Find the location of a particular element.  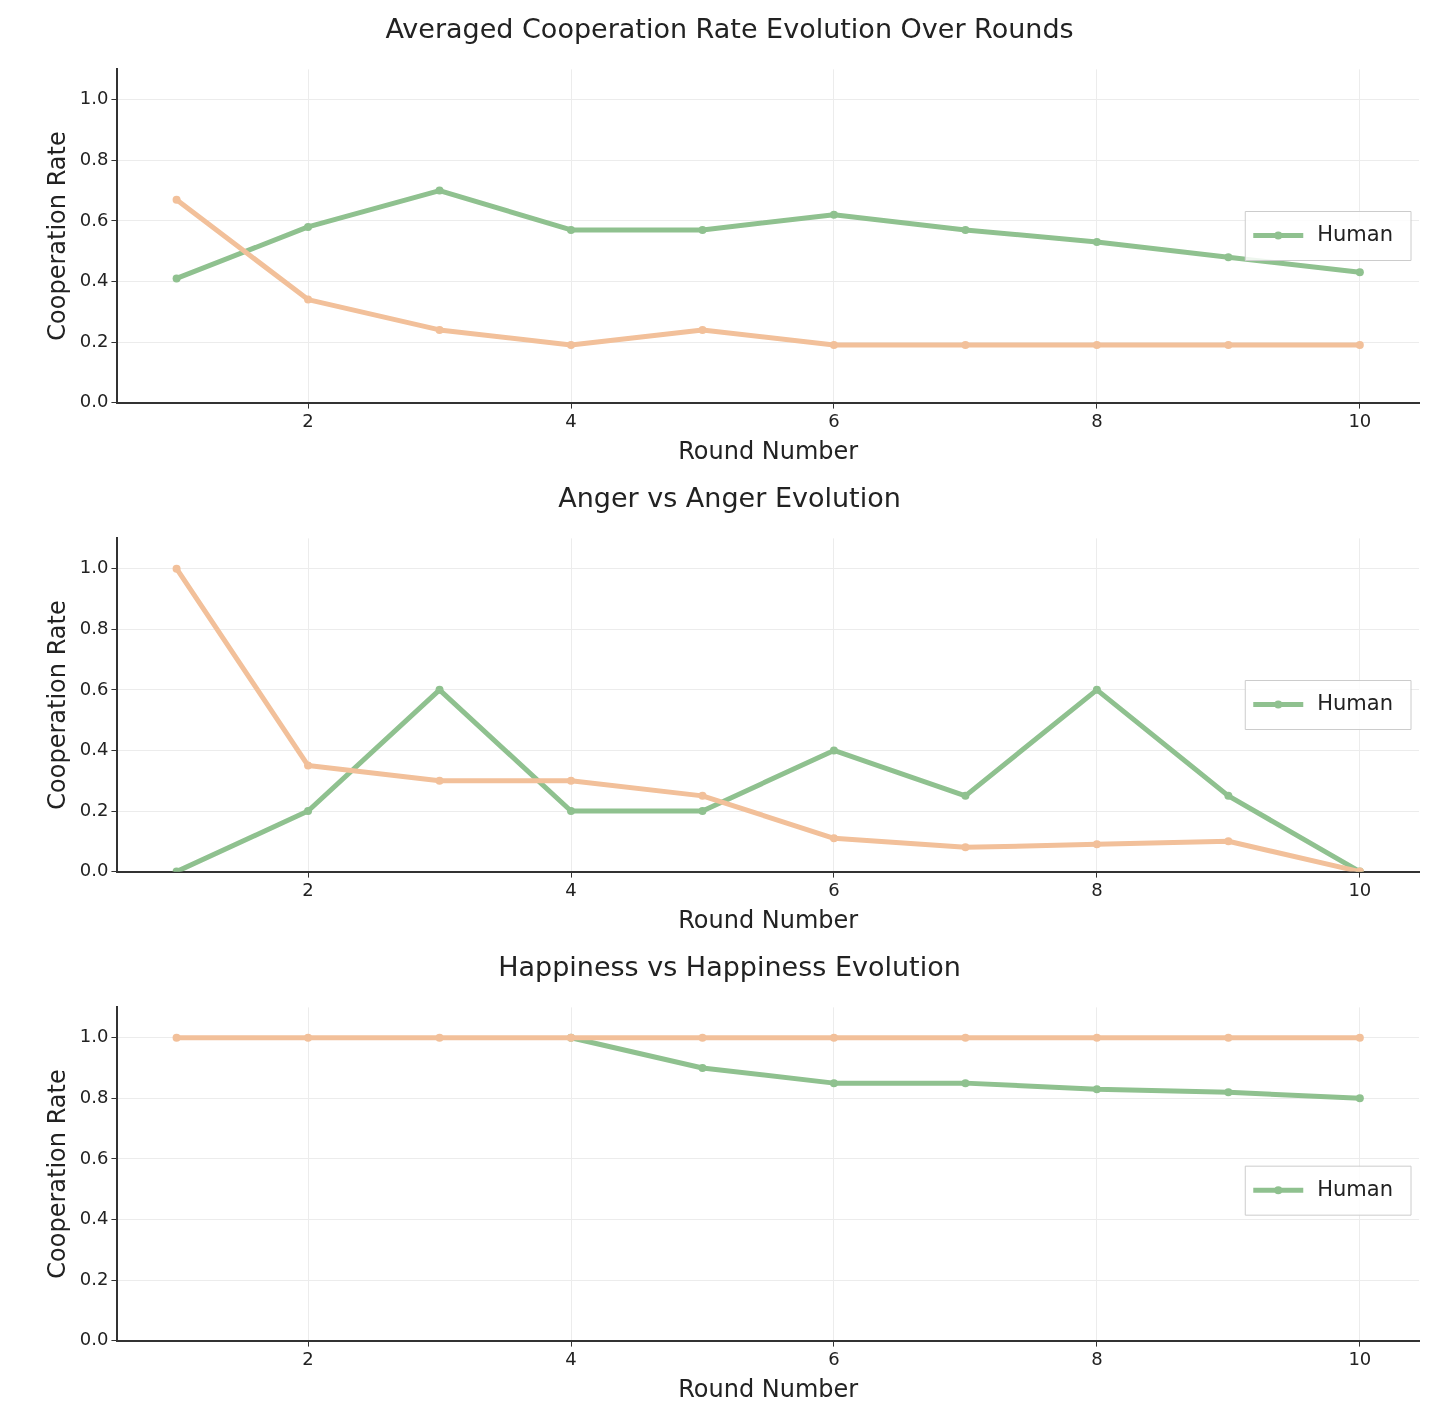

chart-title: Anger vs Anger Evolution is located at coordinates (729, 498).